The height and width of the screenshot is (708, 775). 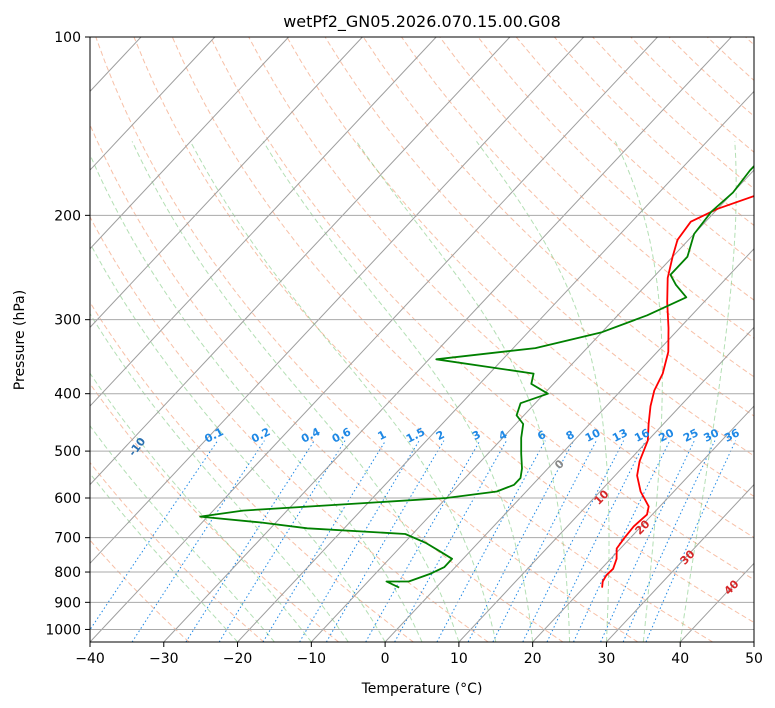 I want to click on x-axis-label: Temperature (°C), so click(x=422, y=689).